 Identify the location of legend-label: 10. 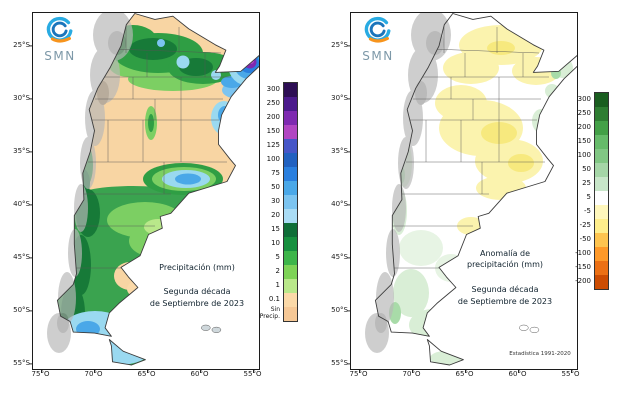
(275, 243).